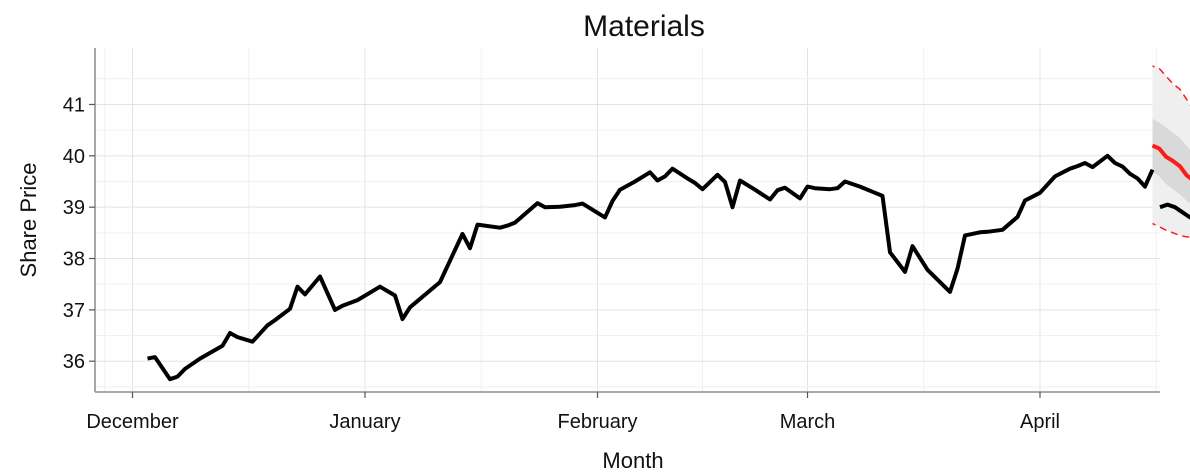  What do you see at coordinates (74, 157) in the screenshot?
I see `y-tick-label: 40` at bounding box center [74, 157].